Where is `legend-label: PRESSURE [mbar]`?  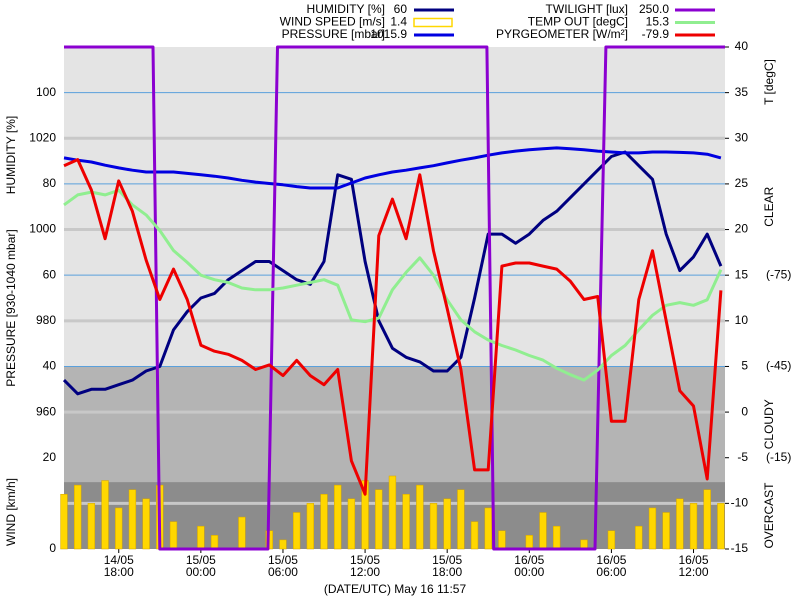
legend-label: PRESSURE [mbar] is located at coordinates (333, 34).